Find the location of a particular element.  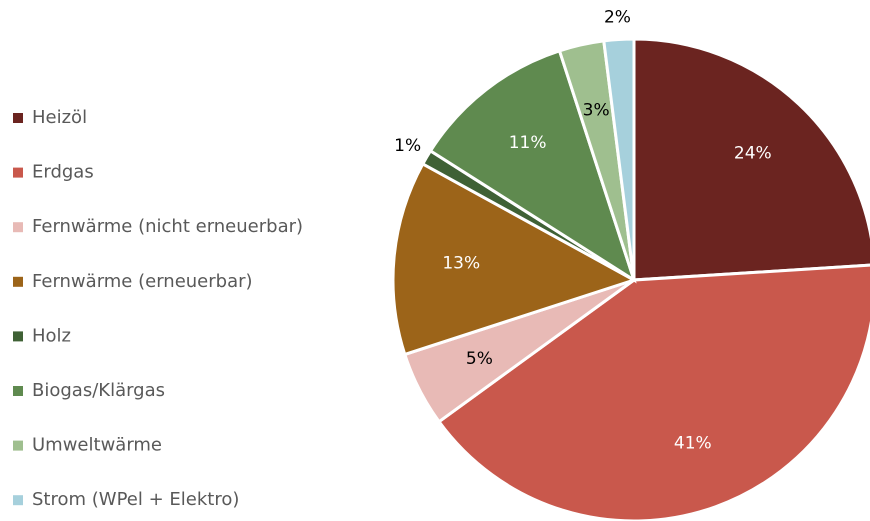

data-label: 41% is located at coordinates (693, 443).